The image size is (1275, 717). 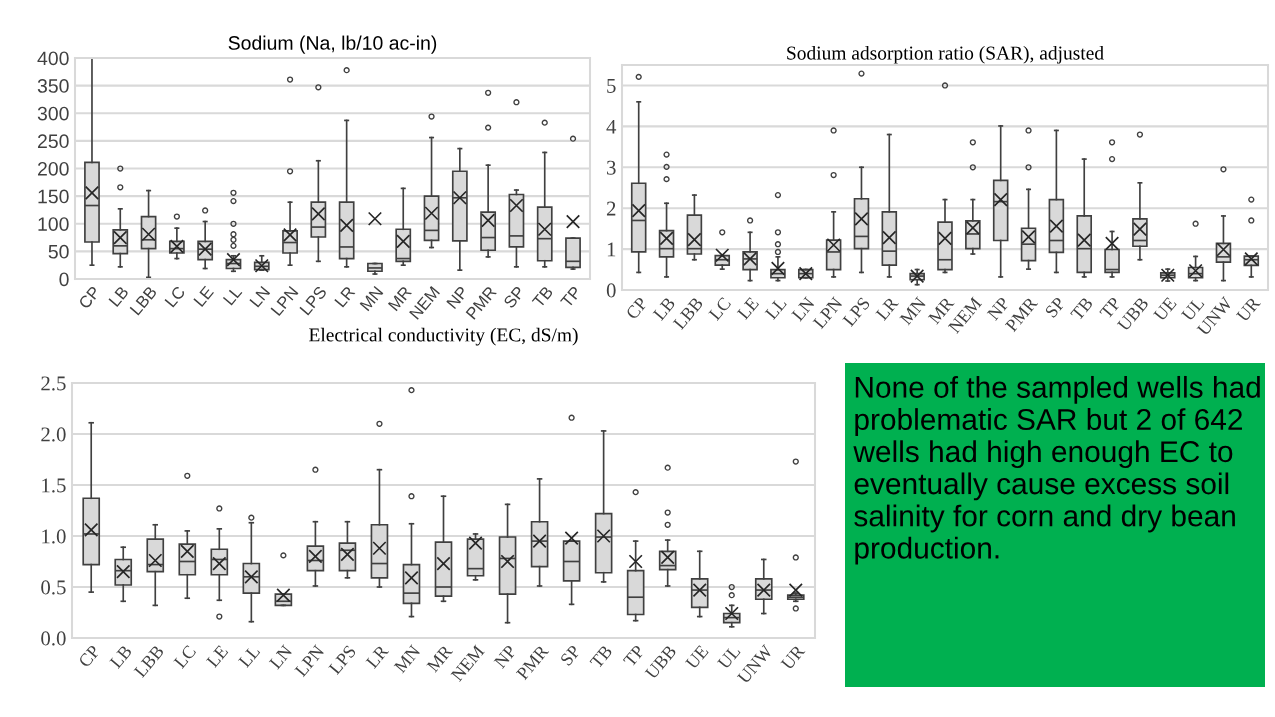 I want to click on y-tick-label: 2.5, so click(x=53, y=383).